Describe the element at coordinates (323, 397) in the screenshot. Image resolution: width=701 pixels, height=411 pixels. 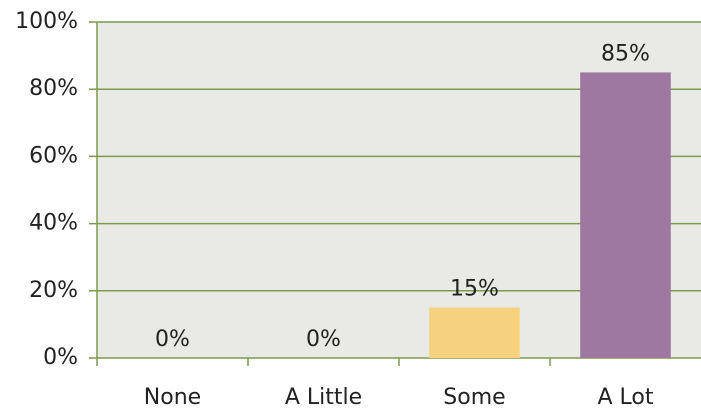
I see `x-tick-label: A Little` at that location.